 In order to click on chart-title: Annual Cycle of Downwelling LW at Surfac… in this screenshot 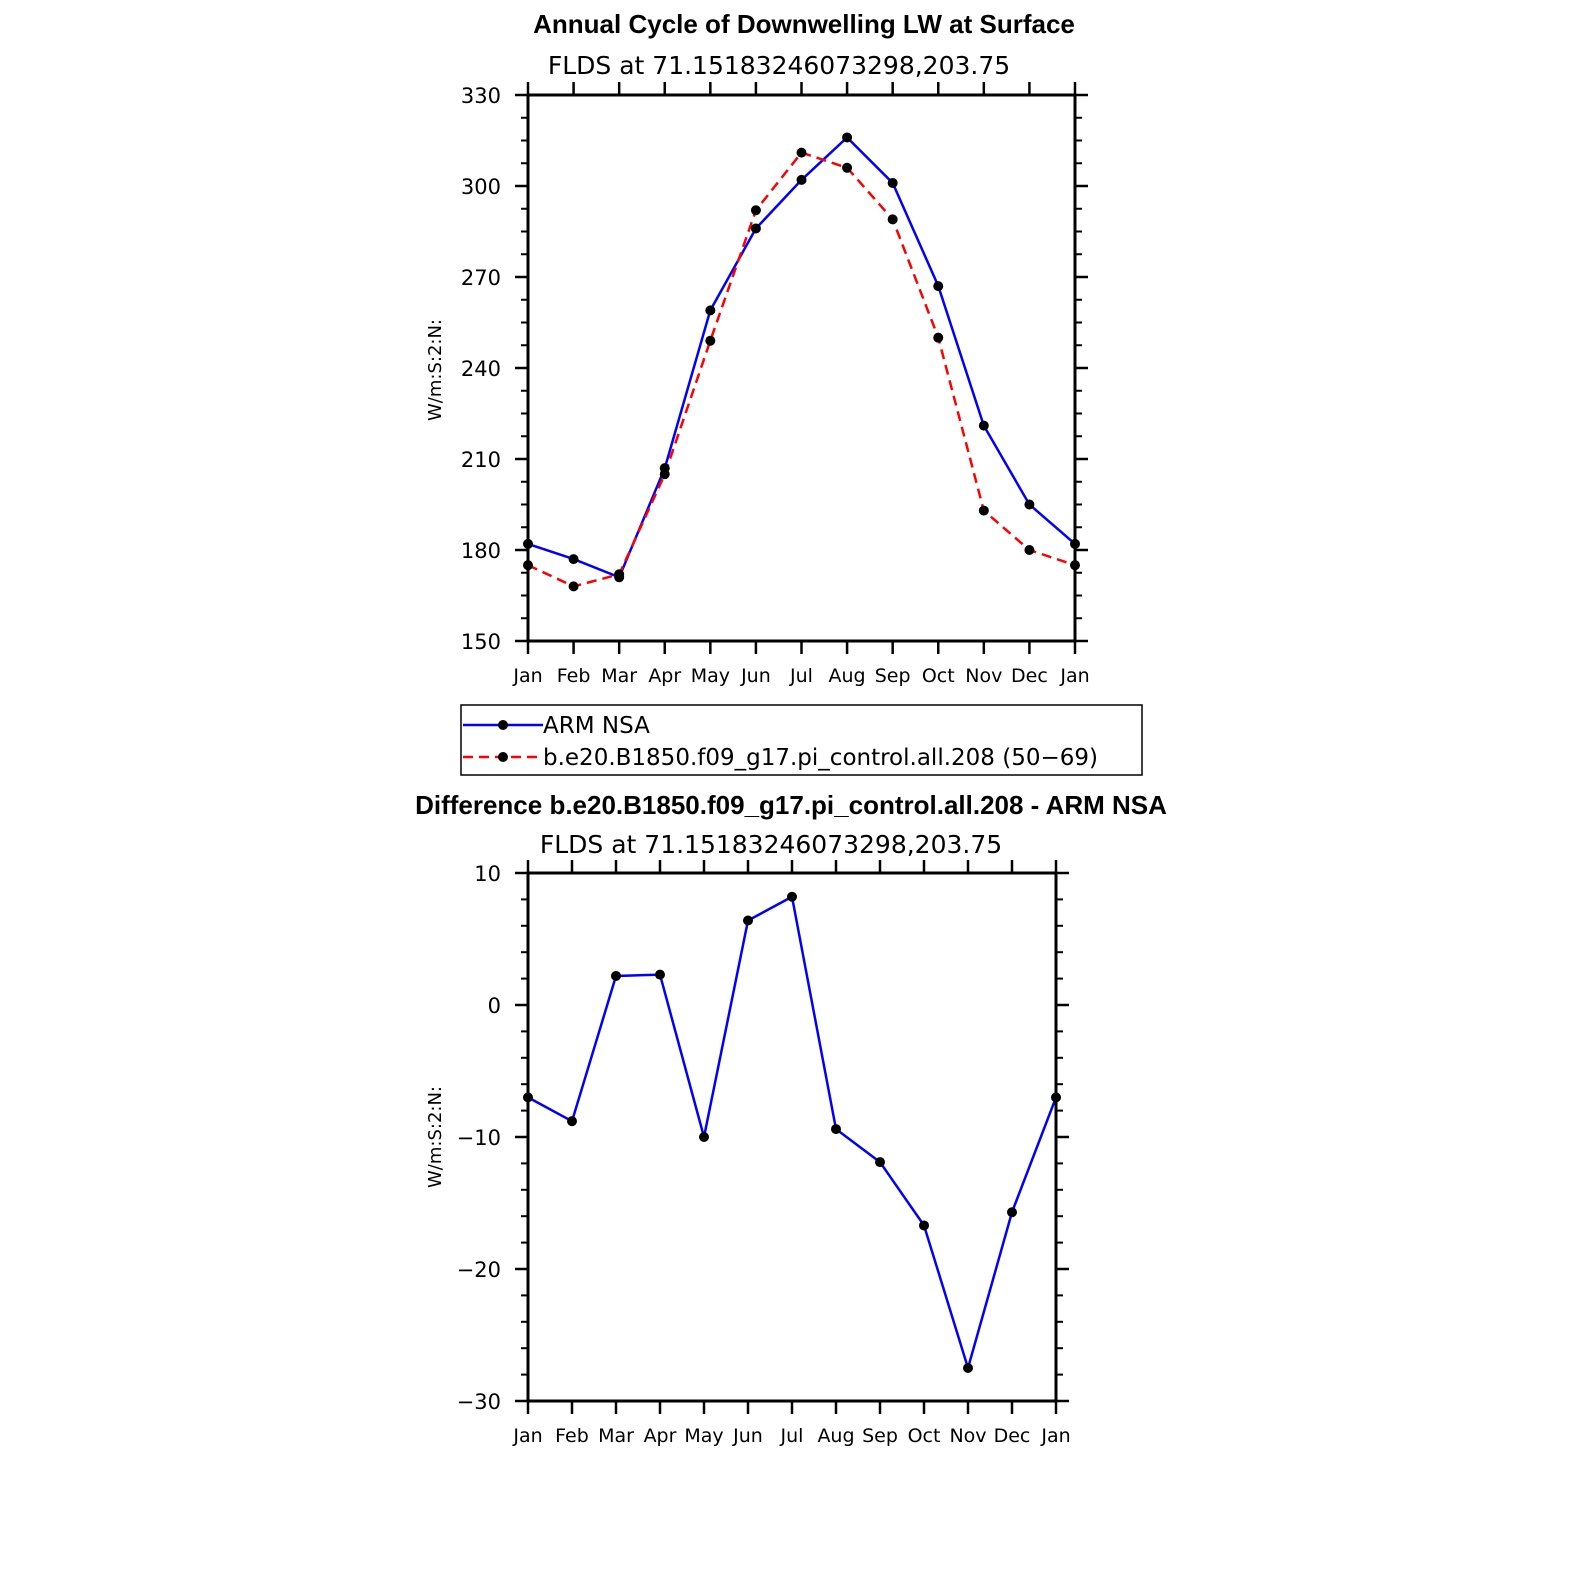, I will do `click(804, 24)`.